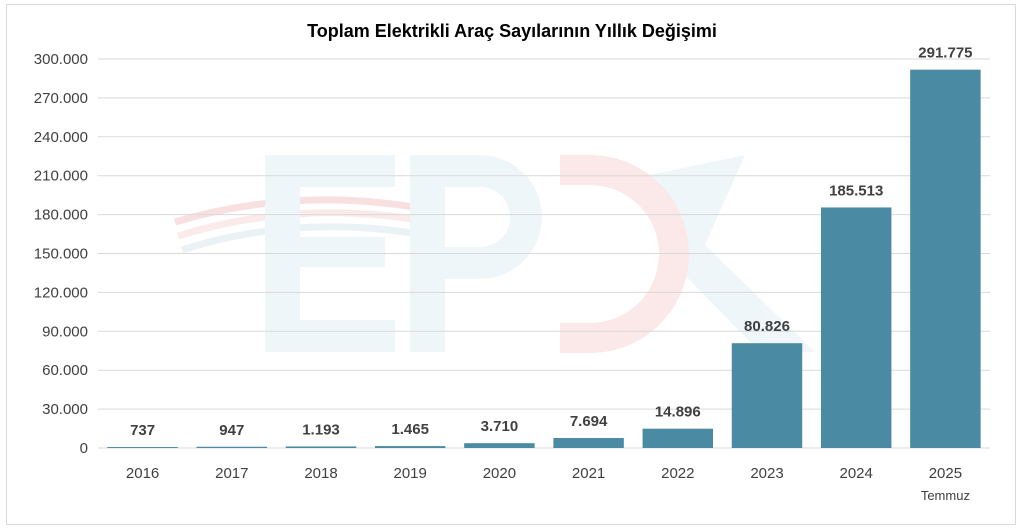 The width and height of the screenshot is (1024, 531). Describe the element at coordinates (410, 447) in the screenshot. I see `bar-2019` at that location.